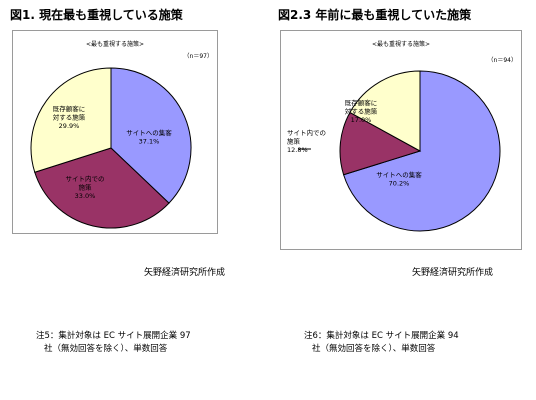 This screenshot has width=536, height=400. I want to click on chart2-slice-0-label: サイトへの集客 70.2%, so click(399, 179).